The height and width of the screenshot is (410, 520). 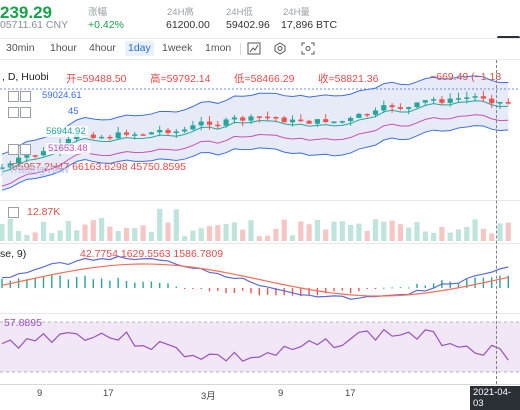 I want to click on low-label: 24H低, so click(x=239, y=12).